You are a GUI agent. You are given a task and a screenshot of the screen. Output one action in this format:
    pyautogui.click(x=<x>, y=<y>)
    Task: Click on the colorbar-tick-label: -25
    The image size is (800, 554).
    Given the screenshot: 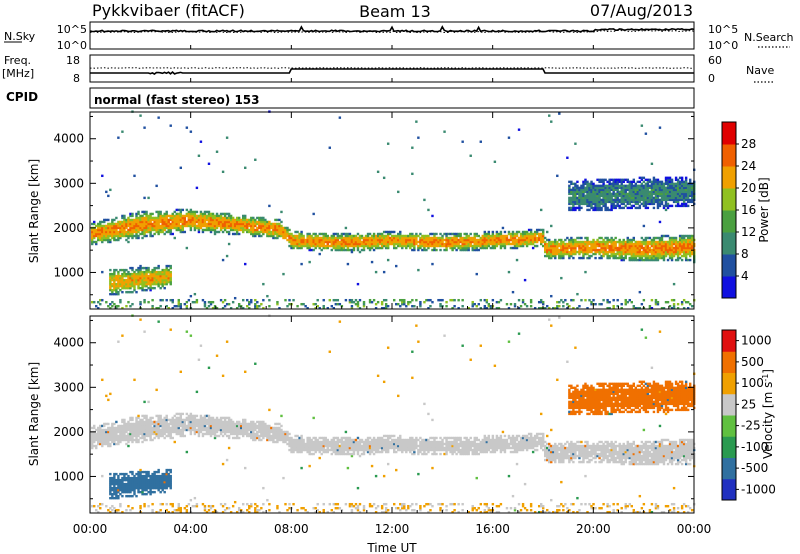 What is the action you would take?
    pyautogui.click(x=751, y=426)
    